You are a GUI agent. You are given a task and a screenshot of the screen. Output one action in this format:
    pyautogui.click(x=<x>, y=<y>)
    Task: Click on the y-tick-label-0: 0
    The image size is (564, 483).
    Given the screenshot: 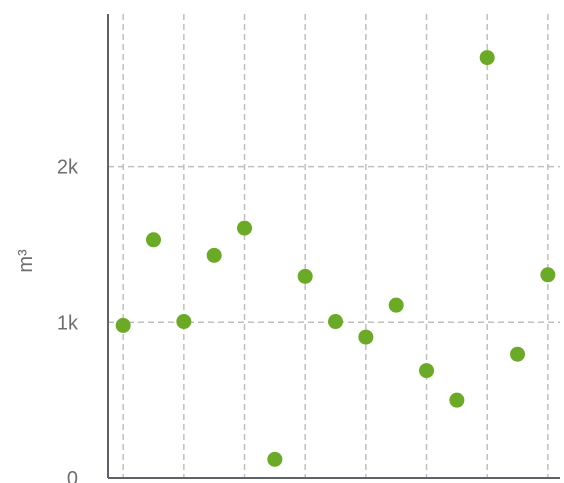 What is the action you would take?
    pyautogui.click(x=72, y=475)
    